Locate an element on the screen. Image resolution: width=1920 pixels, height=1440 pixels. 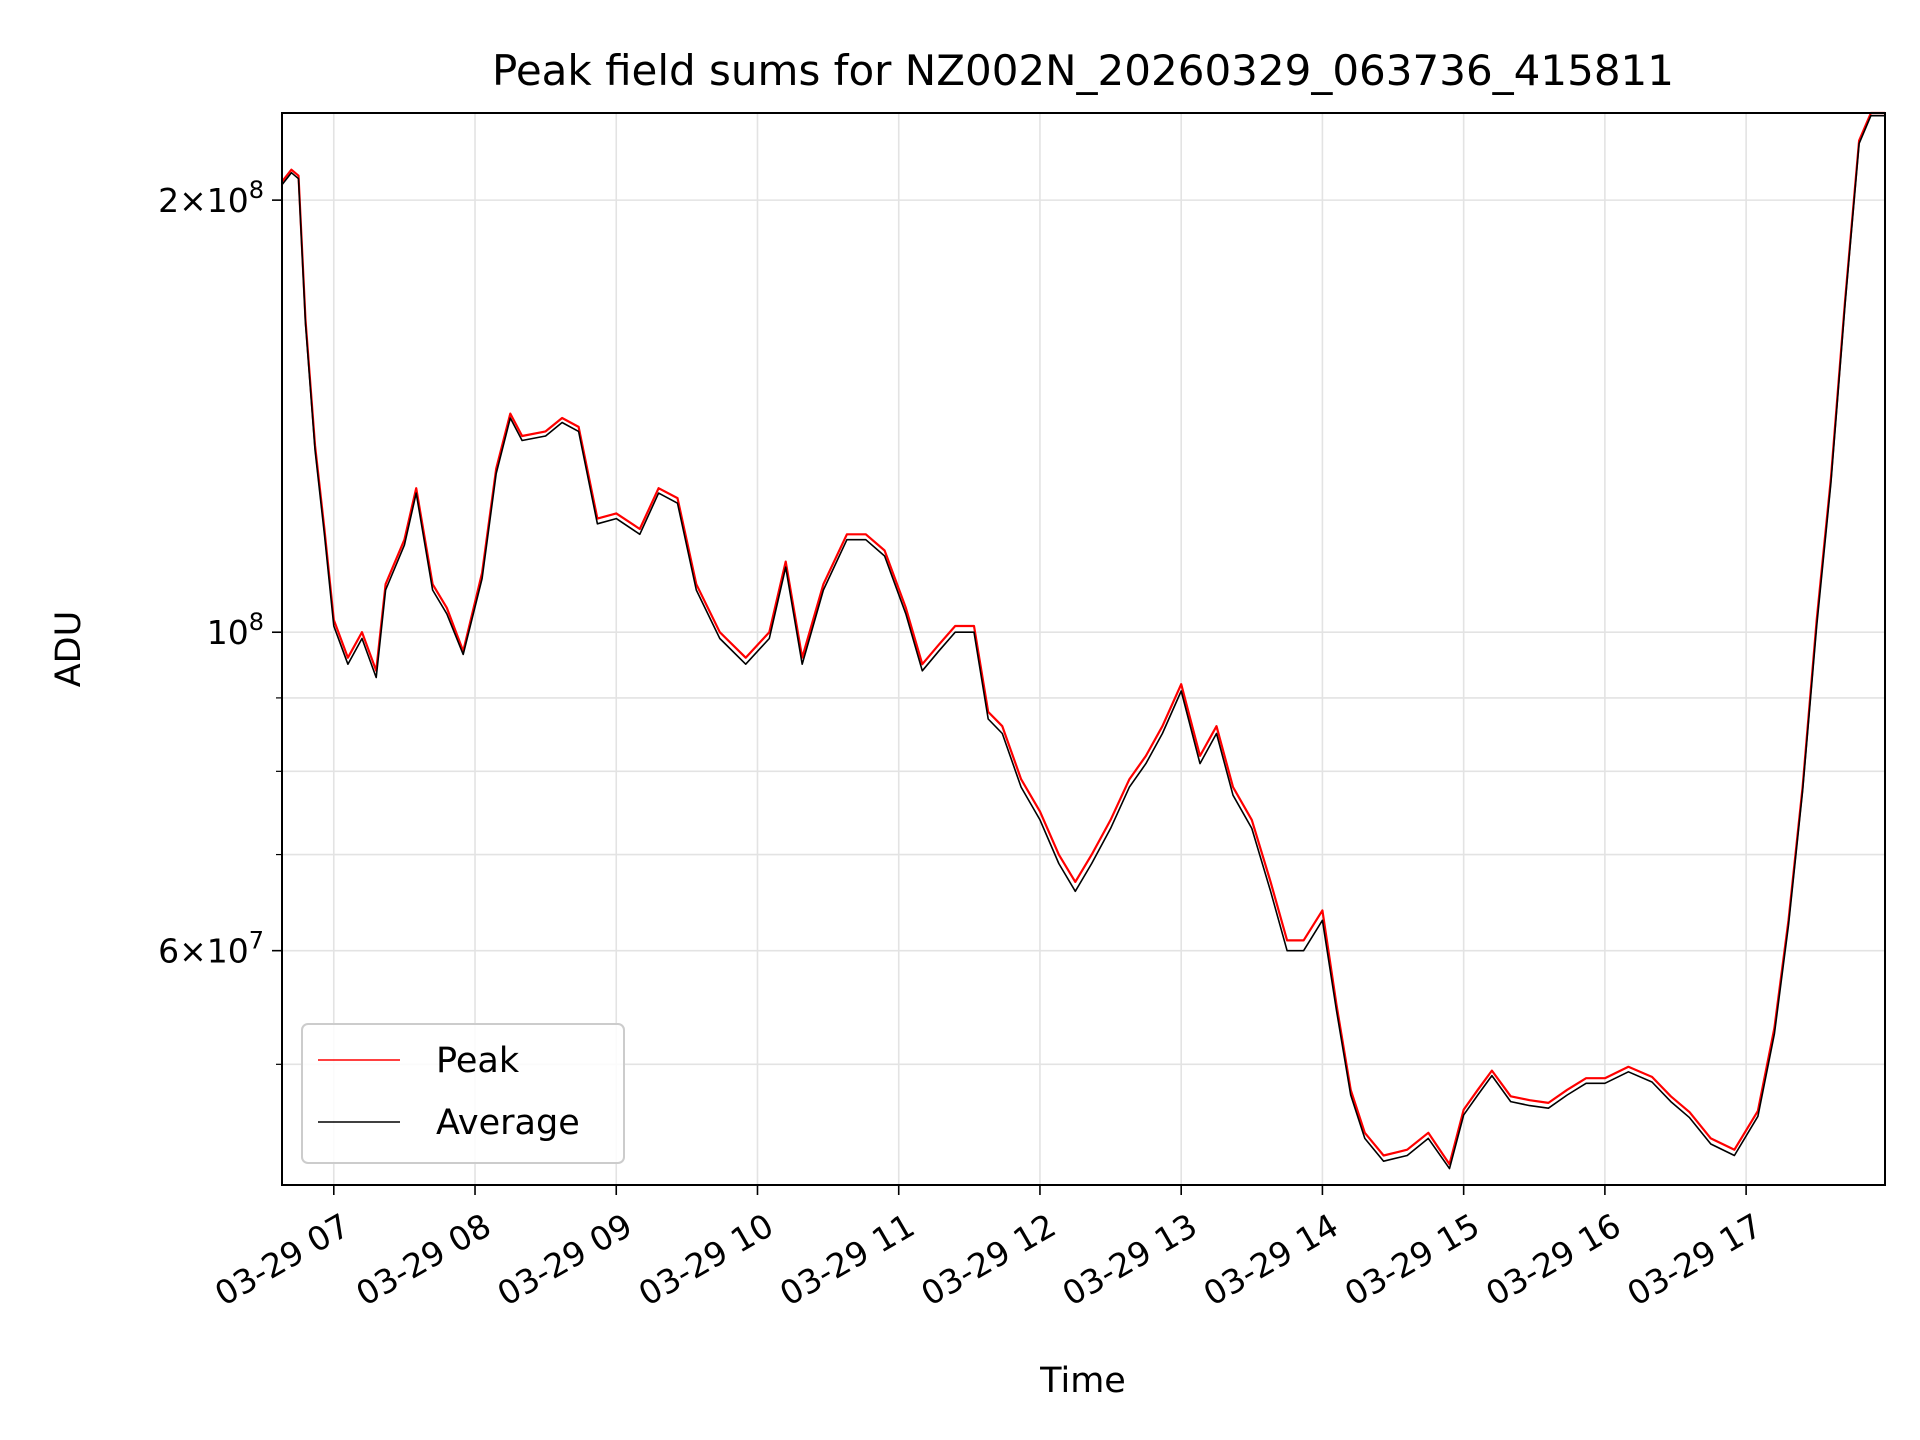
y-axis-title: ADU is located at coordinates (69, 649).